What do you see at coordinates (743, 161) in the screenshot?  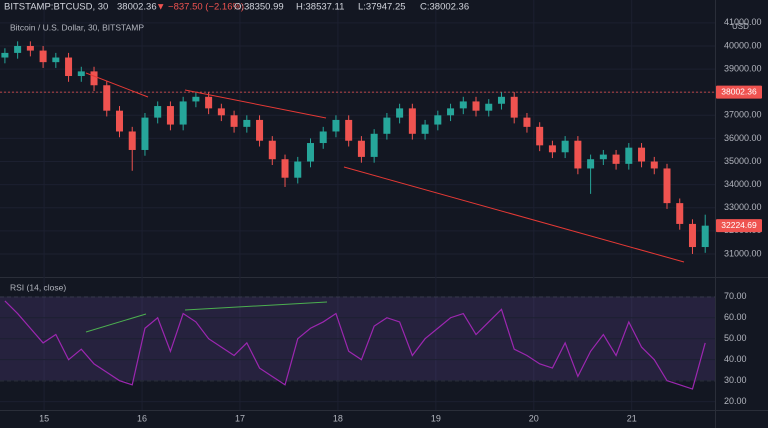 I see `y-tick-label: 35000.00` at bounding box center [743, 161].